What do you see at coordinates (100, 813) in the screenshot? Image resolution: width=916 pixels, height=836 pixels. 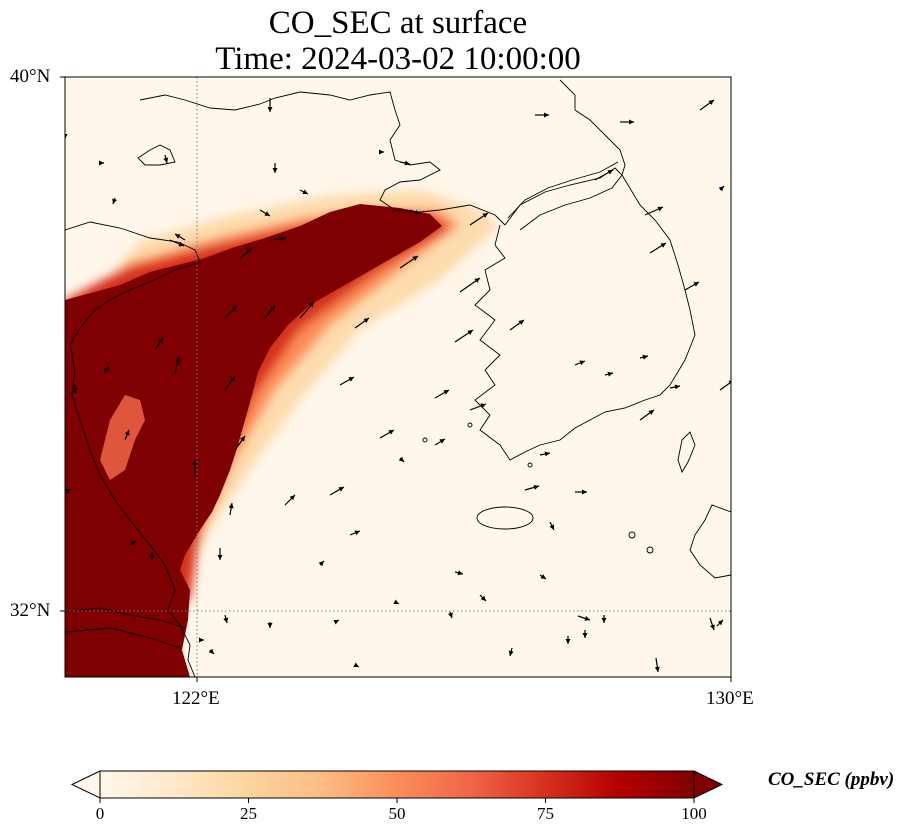 I see `colorbar-tick-0: 0` at bounding box center [100, 813].